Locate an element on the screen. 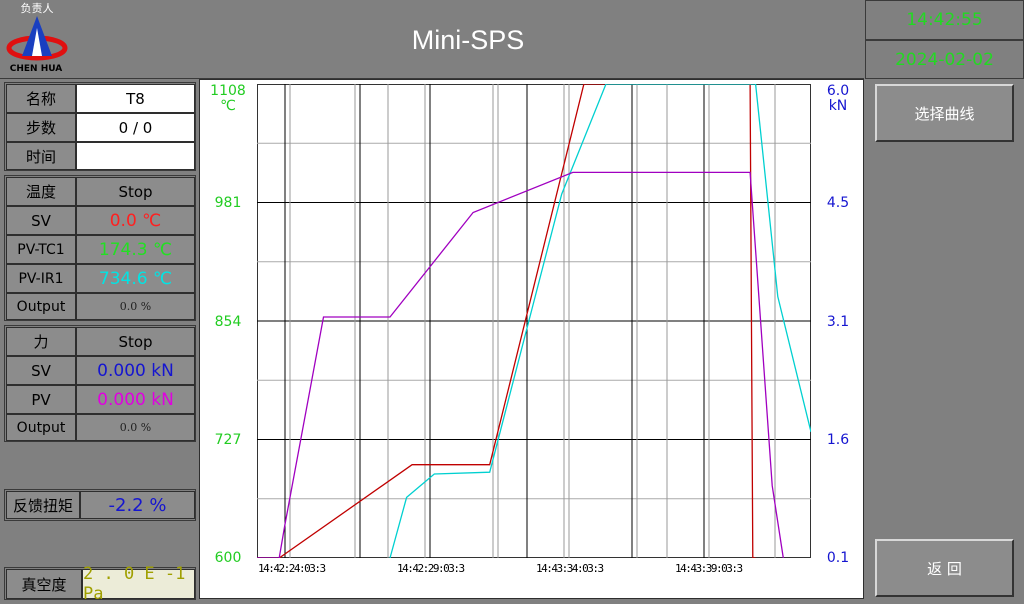 Image resolution: width=1024 pixels, height=604 pixels. header-bar: 负责人 CHEN HUA Mini-SPS is located at coordinates (432, 39).